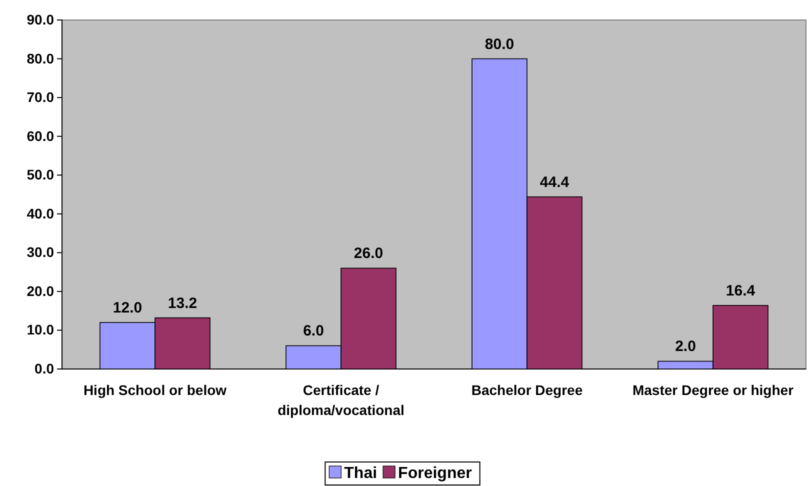  Describe the element at coordinates (44, 368) in the screenshot. I see `y-tick-label: 0.0` at that location.